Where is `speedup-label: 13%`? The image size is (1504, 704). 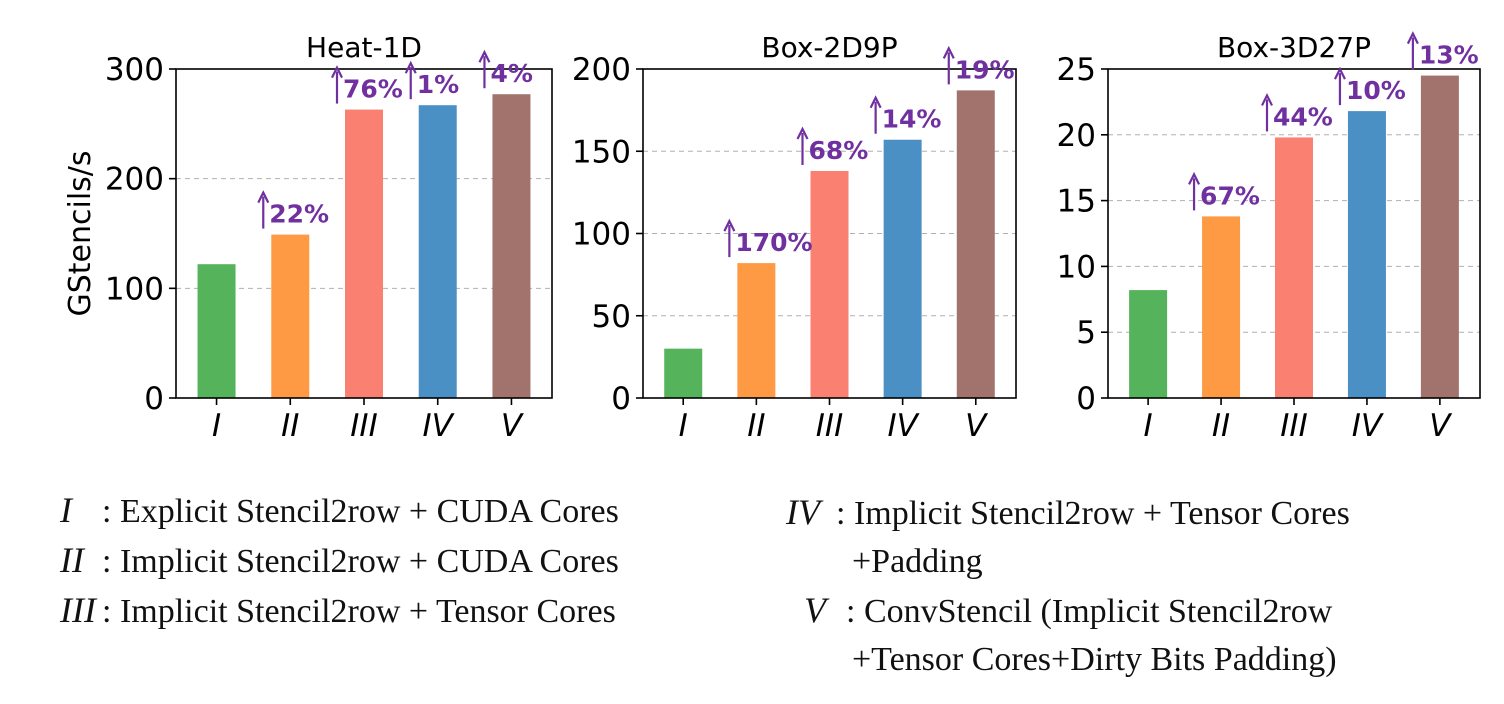 speedup-label: 13% is located at coordinates (1449, 55).